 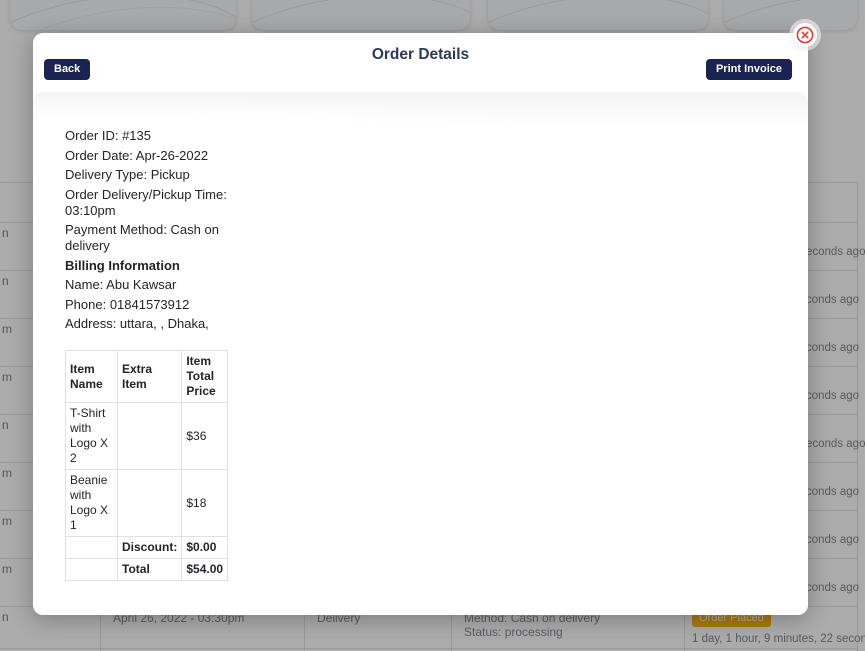 I want to click on close-icon, so click(x=805, y=35).